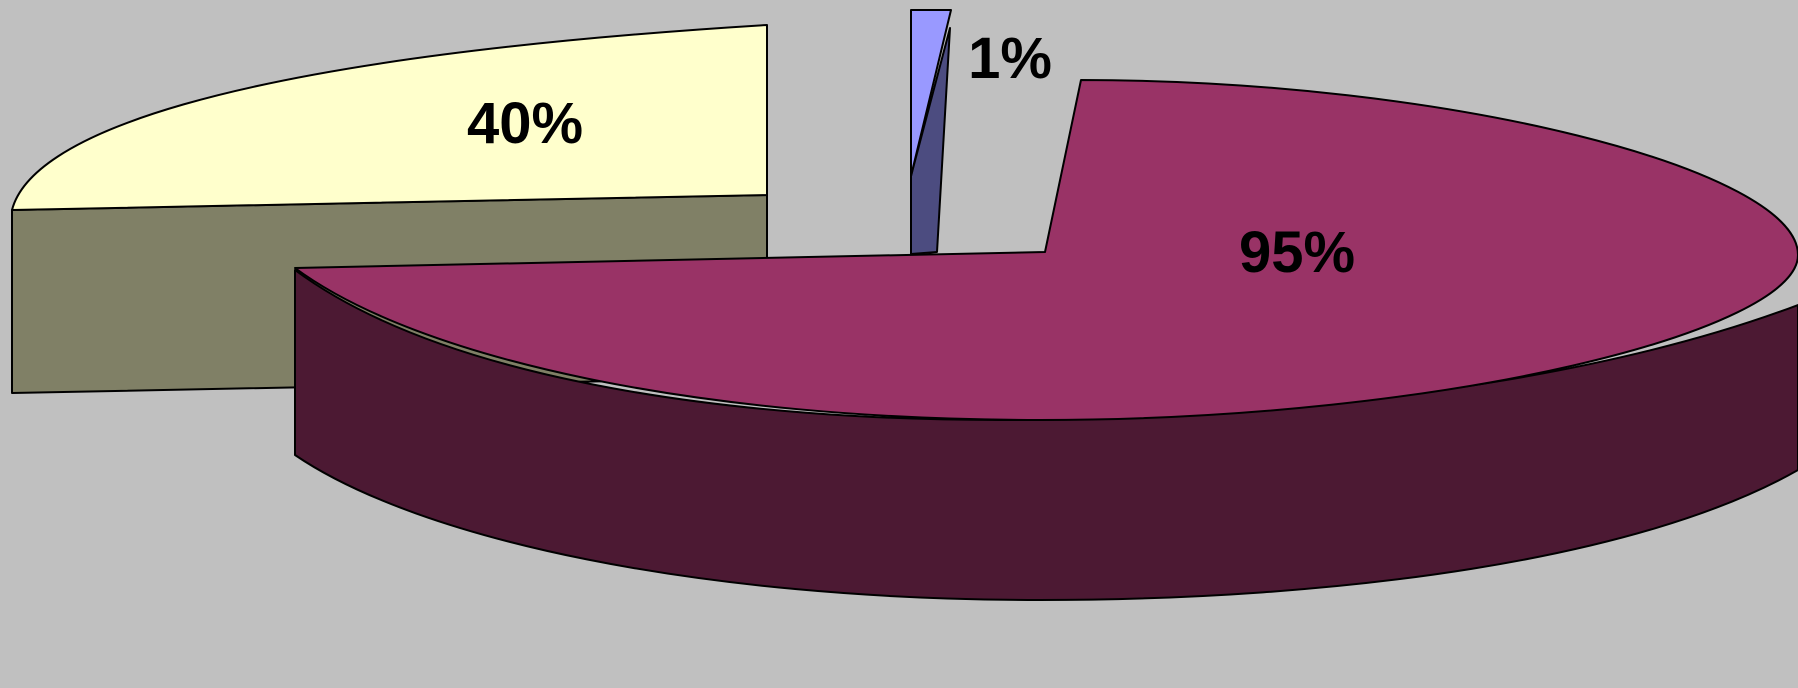 This screenshot has height=688, width=1798. I want to click on slice-1-label: 1%, so click(1010, 58).